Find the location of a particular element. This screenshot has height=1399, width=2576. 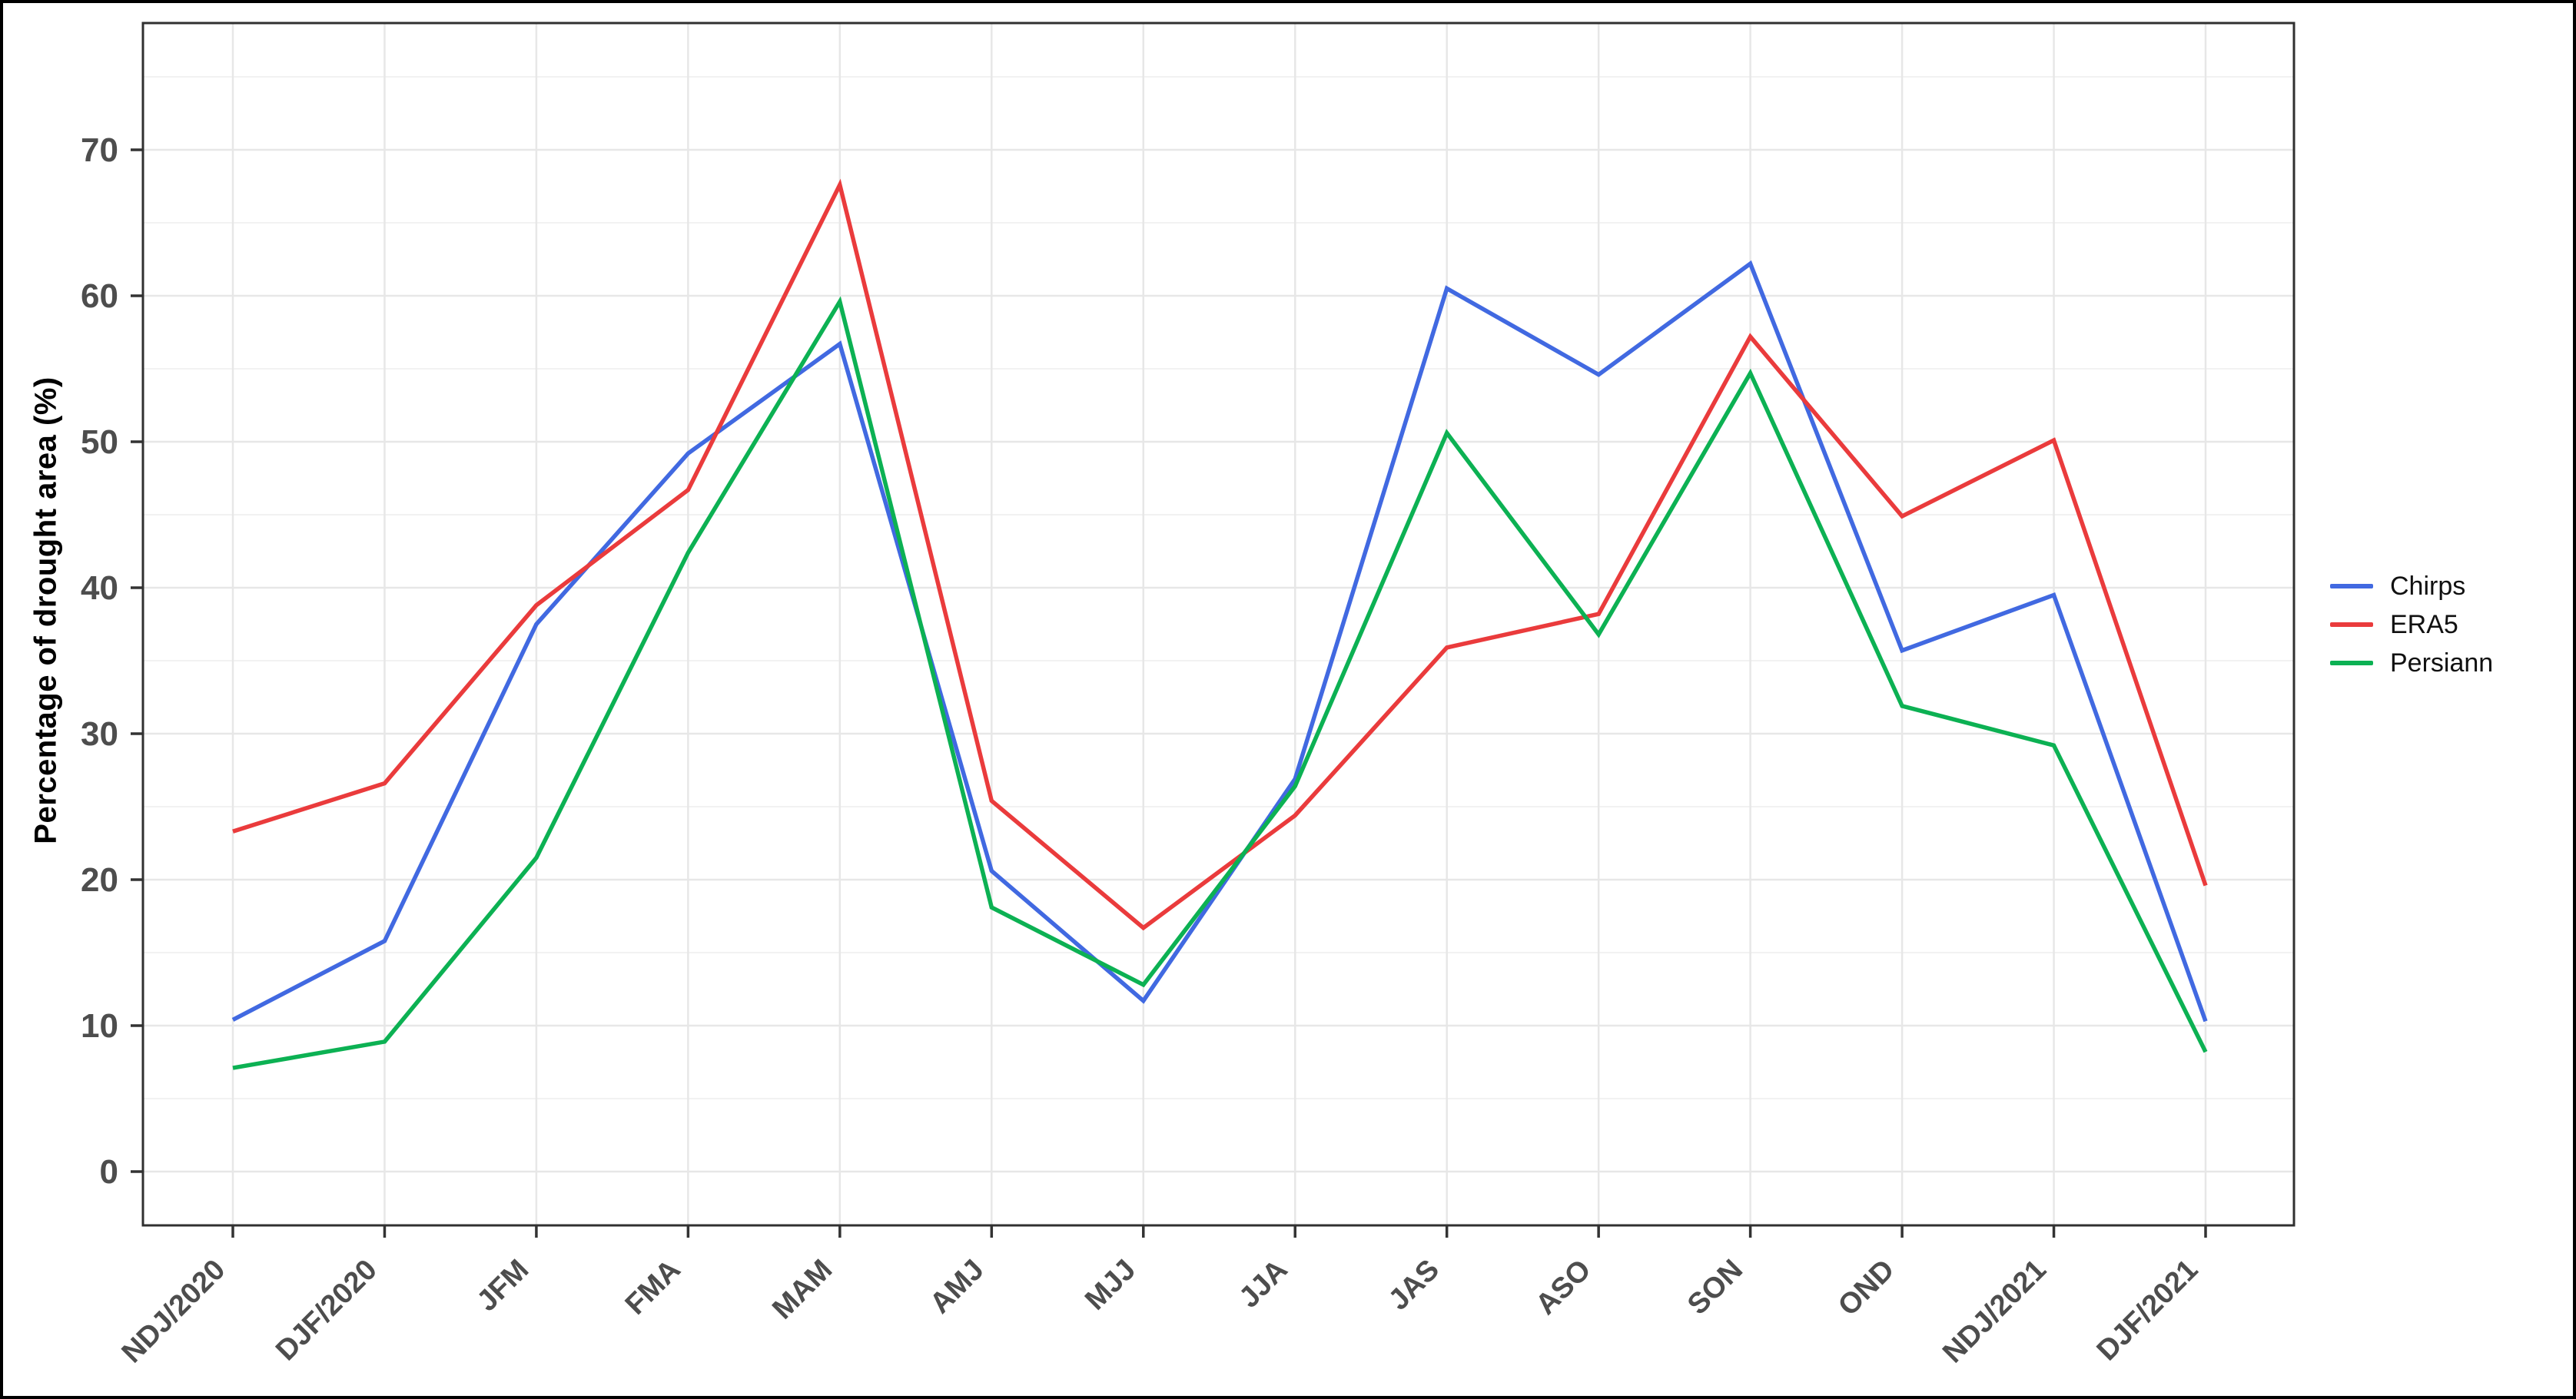

y-tick-label: 70 is located at coordinates (99, 150).